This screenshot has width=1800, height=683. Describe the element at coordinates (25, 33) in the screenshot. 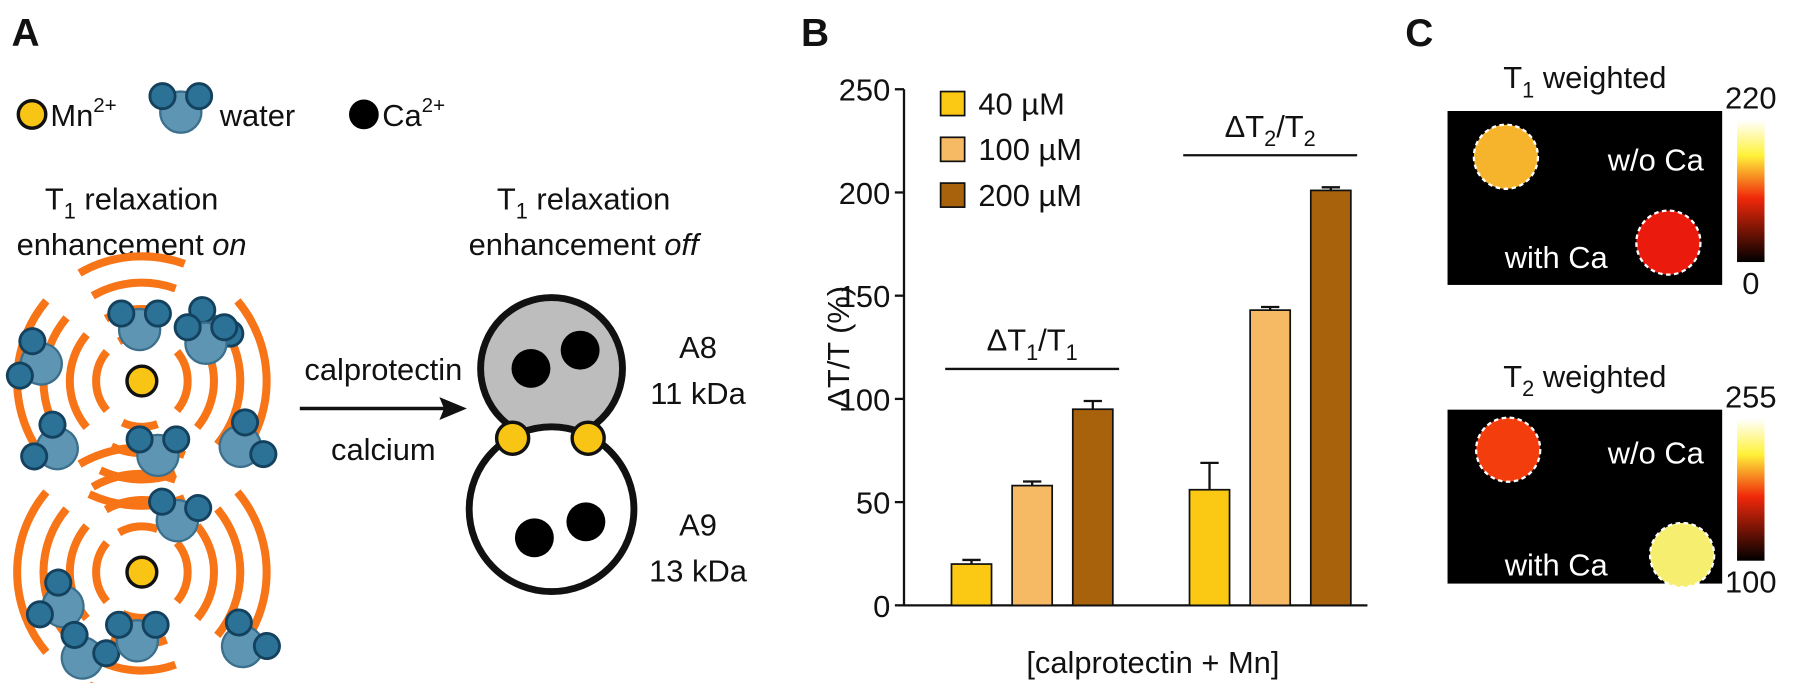

I see `panel-label: A` at that location.